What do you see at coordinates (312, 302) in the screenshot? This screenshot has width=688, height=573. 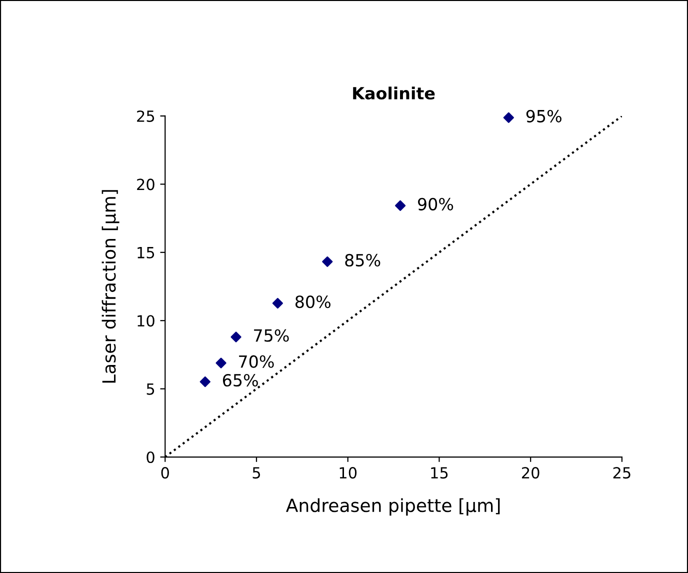 I see `annotation: 80%` at bounding box center [312, 302].